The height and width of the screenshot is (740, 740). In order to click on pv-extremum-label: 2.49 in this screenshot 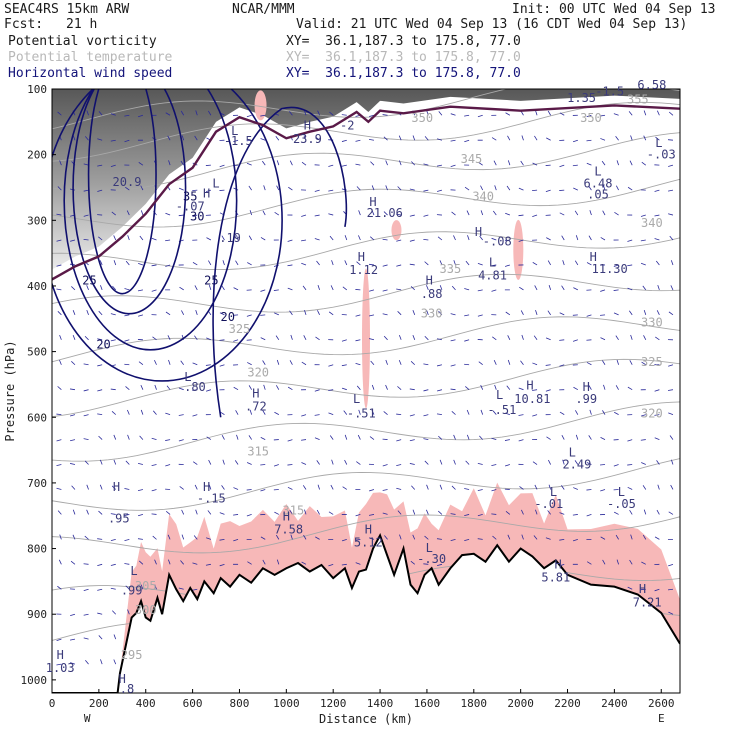, I will do `click(576, 464)`.